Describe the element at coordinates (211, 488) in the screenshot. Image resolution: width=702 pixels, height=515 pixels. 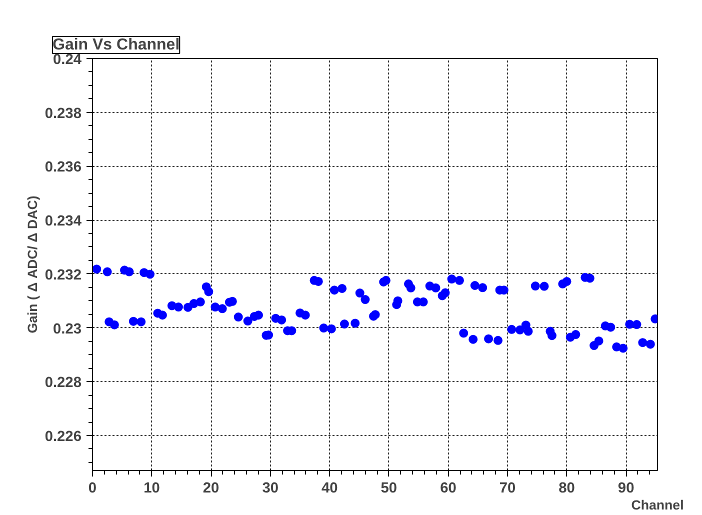
I see `x-tick-label: 20` at that location.